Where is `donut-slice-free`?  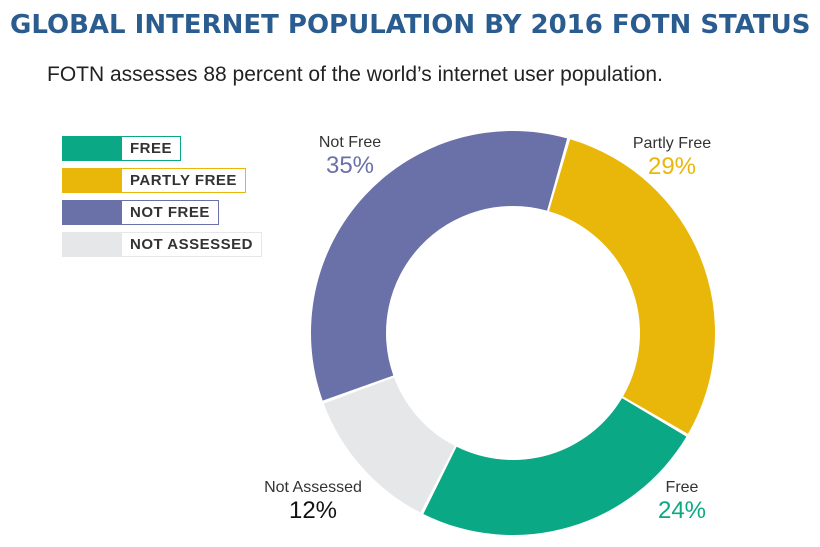 donut-slice-free is located at coordinates (555, 466).